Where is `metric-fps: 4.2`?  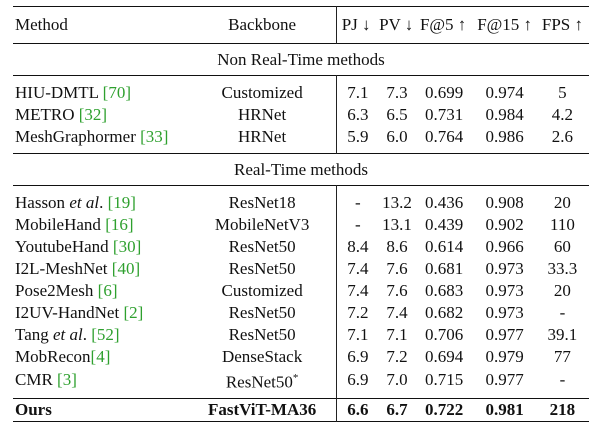 metric-fps: 4.2 is located at coordinates (562, 114).